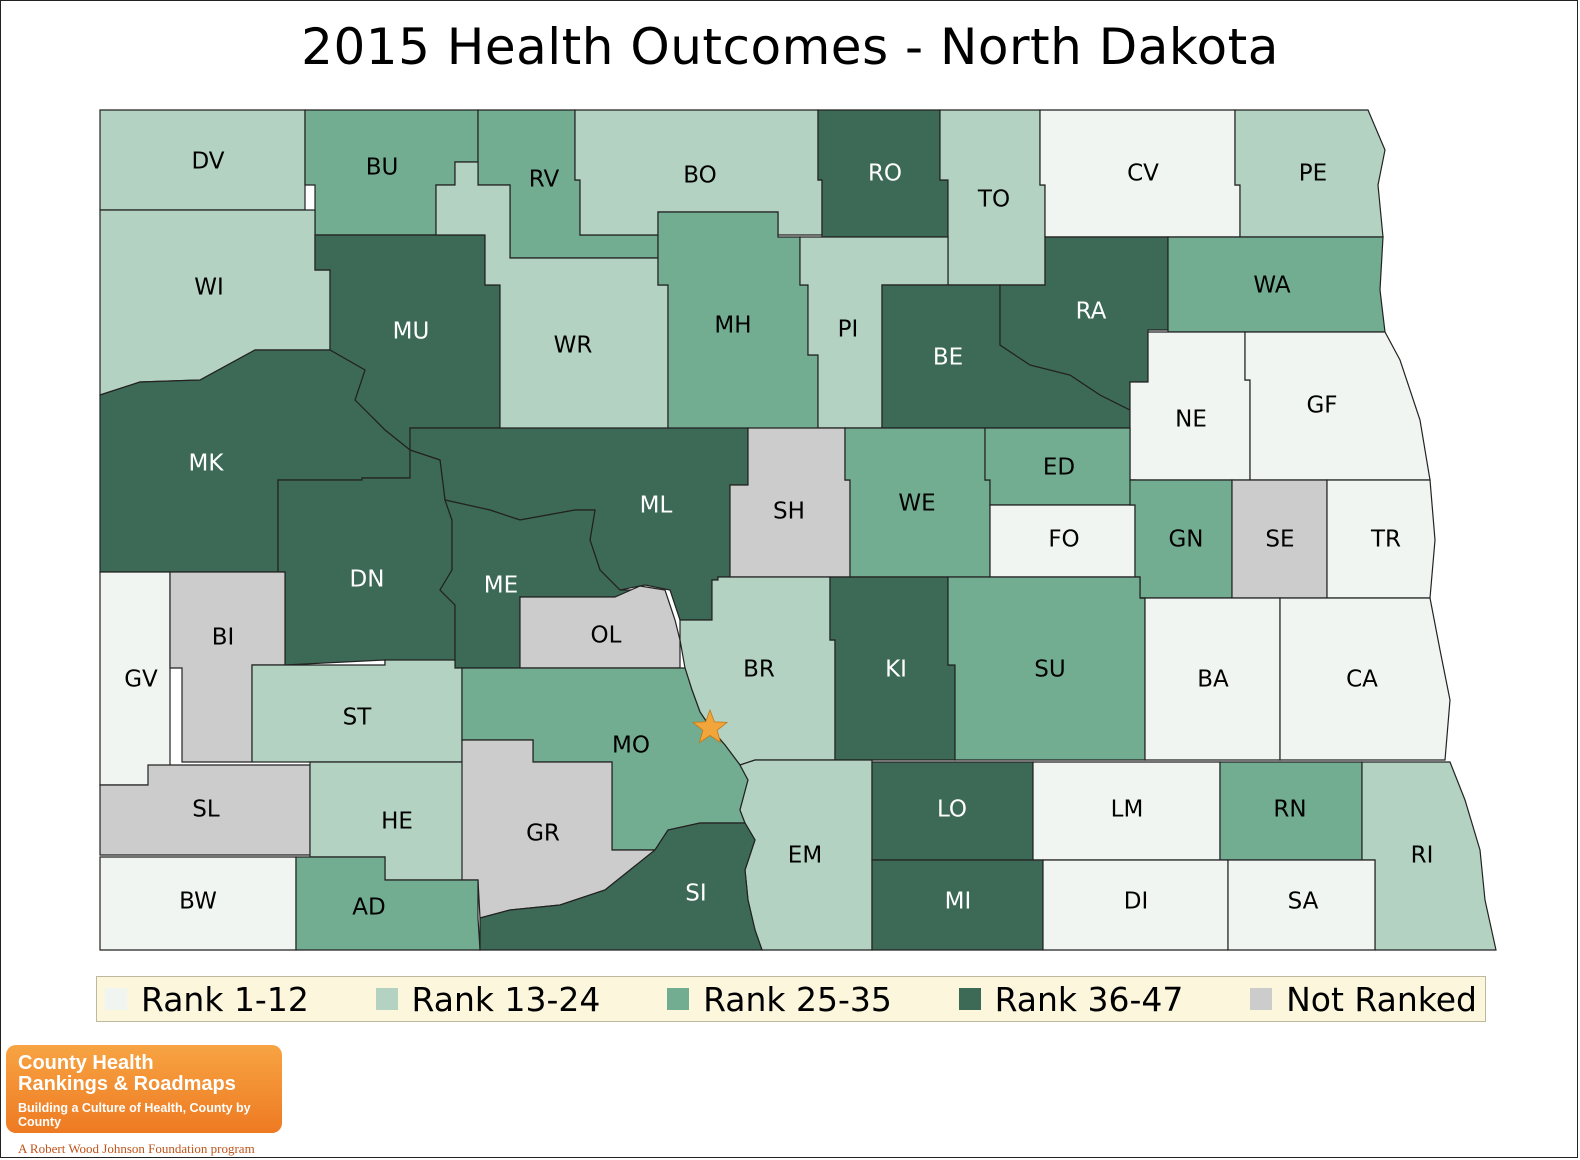 Image resolution: width=1580 pixels, height=1160 pixels. Describe the element at coordinates (896, 670) in the screenshot. I see `county-label-ki: KI` at that location.